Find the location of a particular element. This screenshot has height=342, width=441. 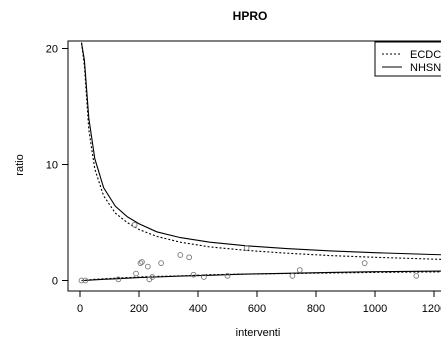

x-tick-label: 1000 is located at coordinates (375, 309).